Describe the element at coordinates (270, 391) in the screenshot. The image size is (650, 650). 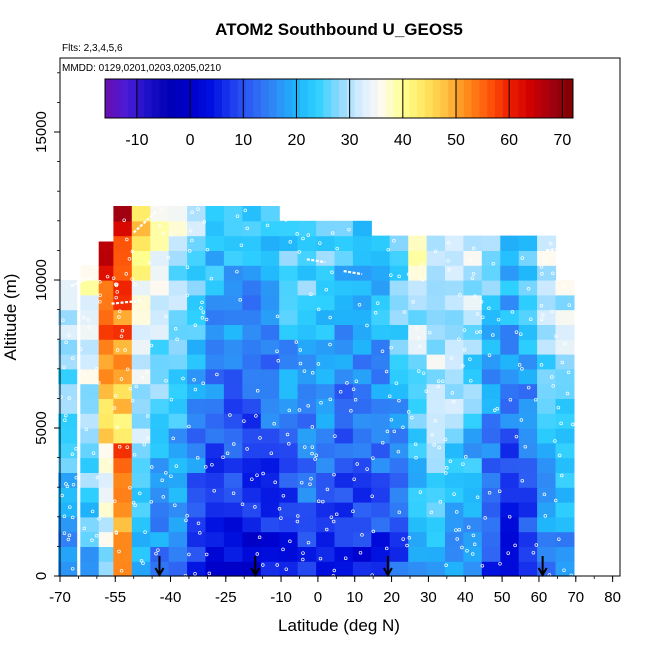
I see `heatmap-column` at that location.